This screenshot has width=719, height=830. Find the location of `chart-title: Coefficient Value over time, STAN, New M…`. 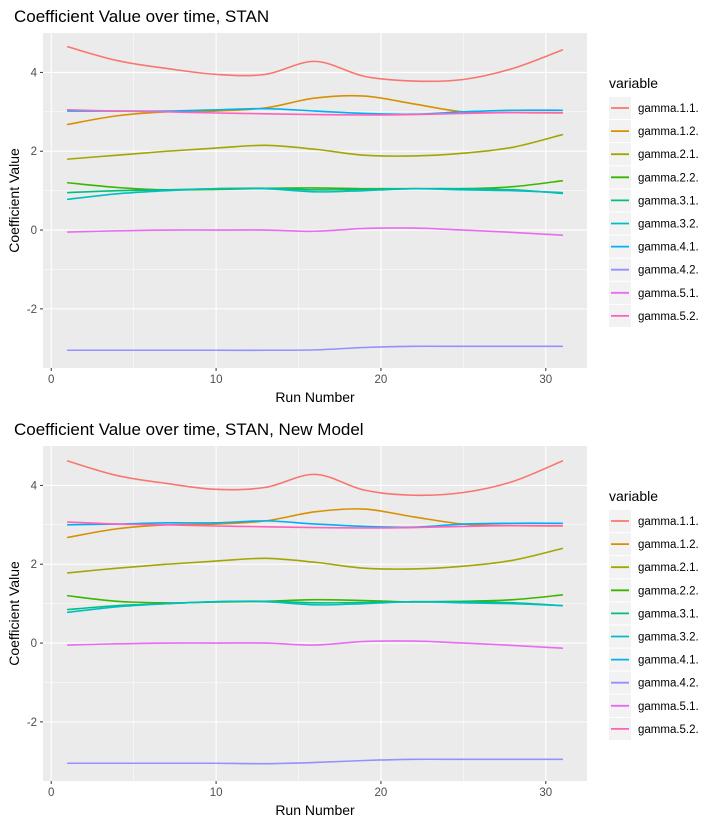

chart-title: Coefficient Value over time, STAN, New M… is located at coordinates (189, 429).